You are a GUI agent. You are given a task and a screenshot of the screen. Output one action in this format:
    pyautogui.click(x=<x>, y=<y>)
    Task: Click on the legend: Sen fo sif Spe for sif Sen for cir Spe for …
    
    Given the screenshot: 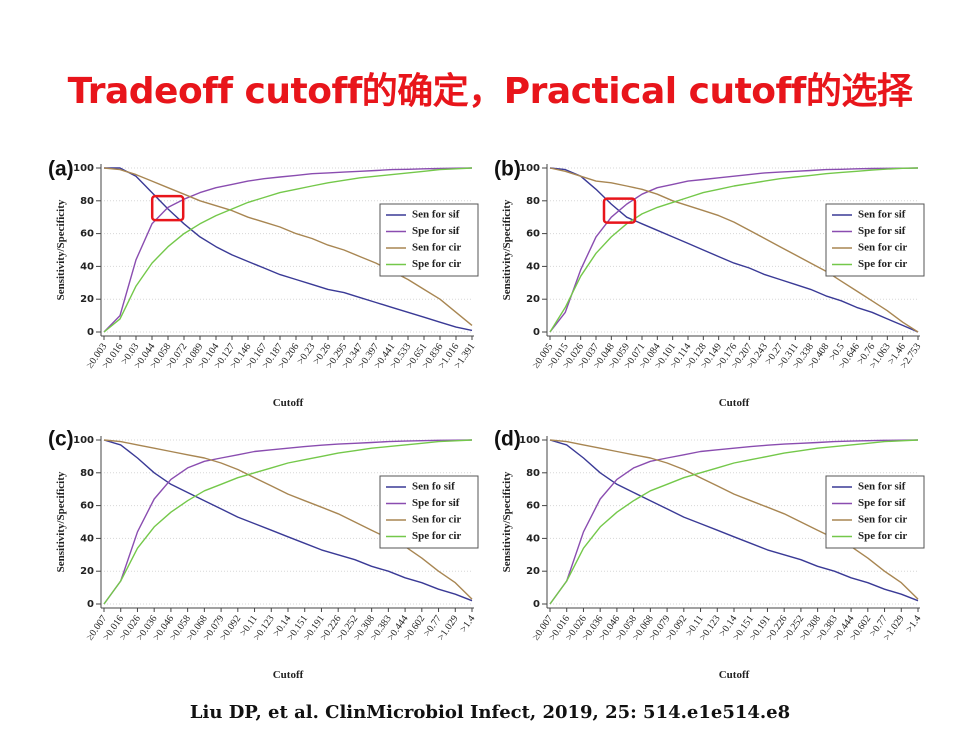 What is the action you would take?
    pyautogui.click(x=429, y=512)
    